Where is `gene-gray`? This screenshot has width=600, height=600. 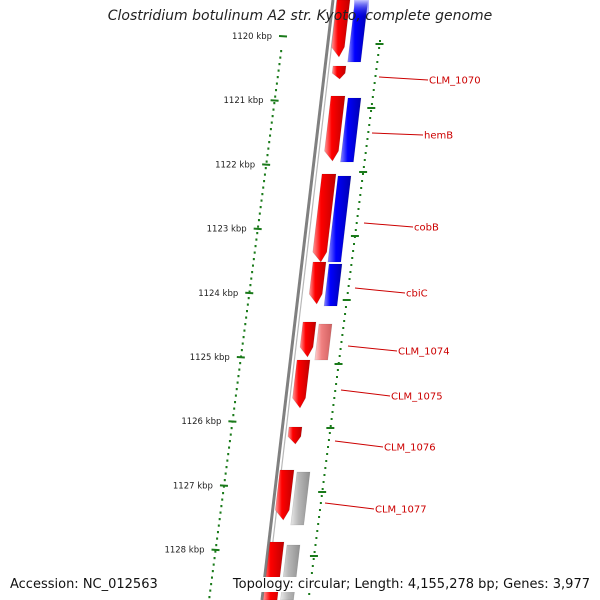 gene-gray is located at coordinates (300, 498).